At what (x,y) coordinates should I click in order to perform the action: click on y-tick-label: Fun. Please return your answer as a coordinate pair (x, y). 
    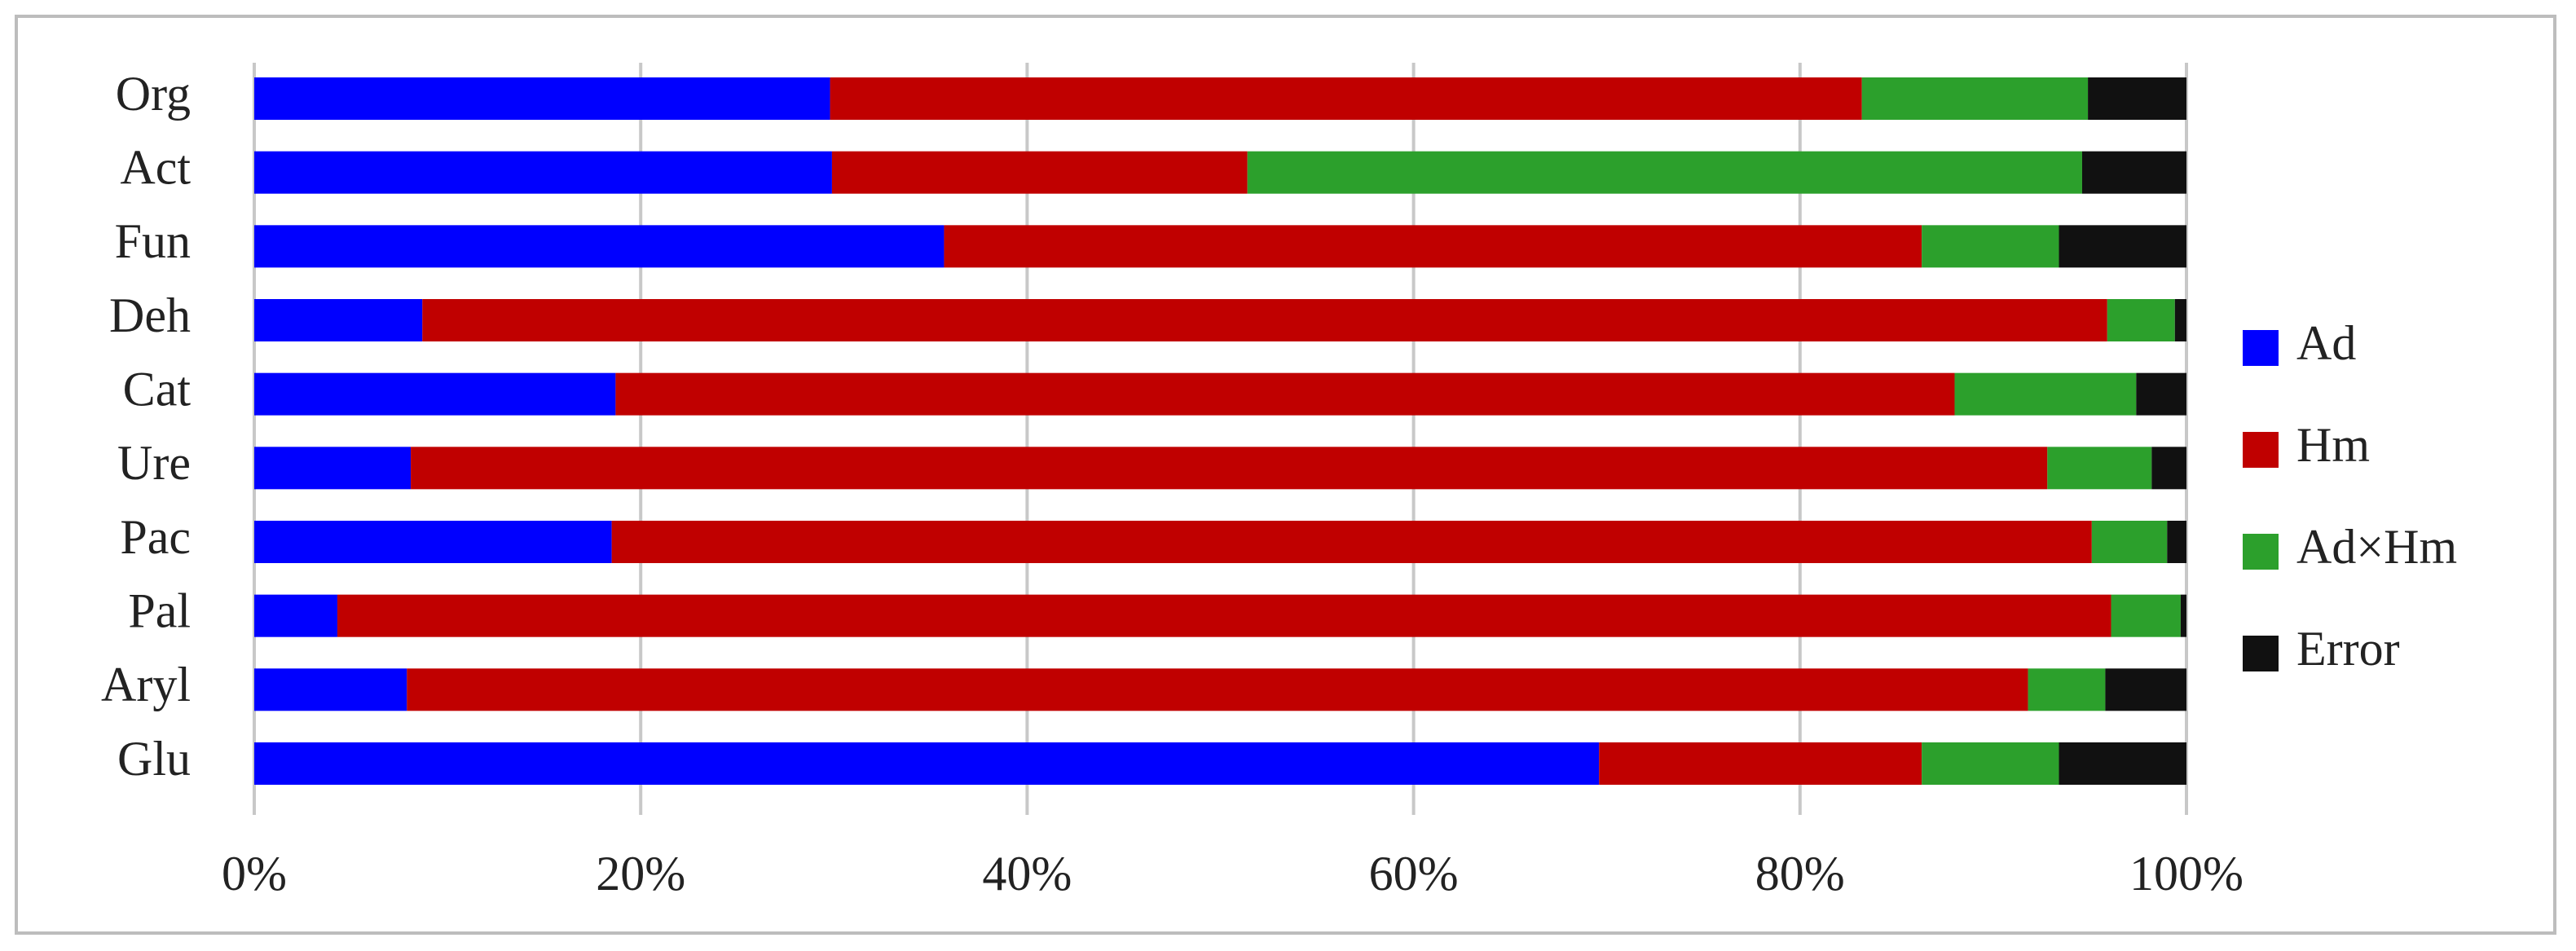
    Looking at the image, I should click on (153, 241).